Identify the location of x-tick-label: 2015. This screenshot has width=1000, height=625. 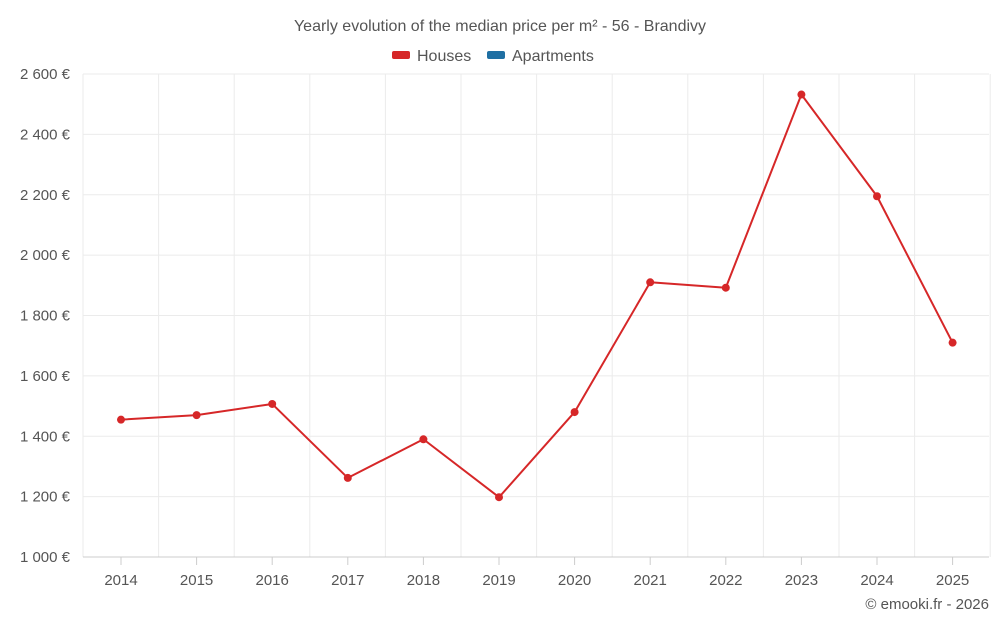
(196, 580).